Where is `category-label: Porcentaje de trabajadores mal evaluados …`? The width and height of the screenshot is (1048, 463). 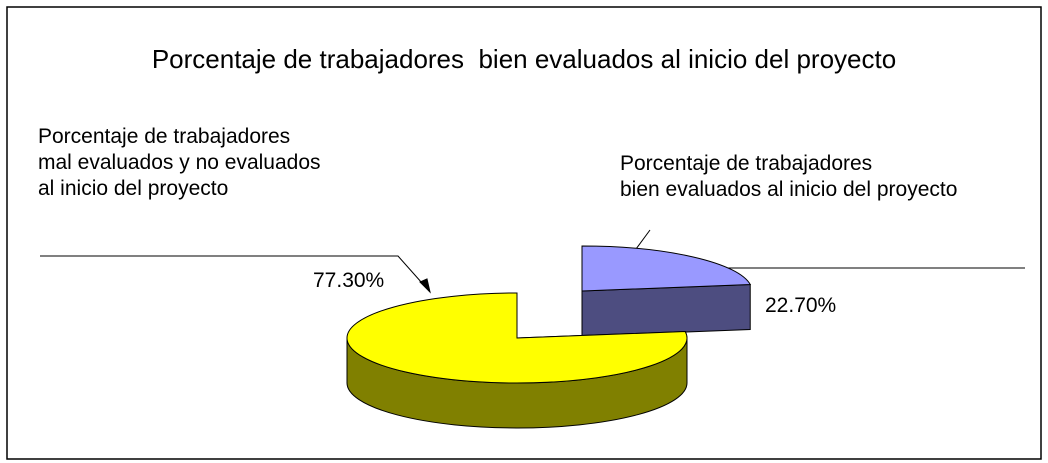
category-label: Porcentaje de trabajadores mal evaluados … is located at coordinates (179, 162).